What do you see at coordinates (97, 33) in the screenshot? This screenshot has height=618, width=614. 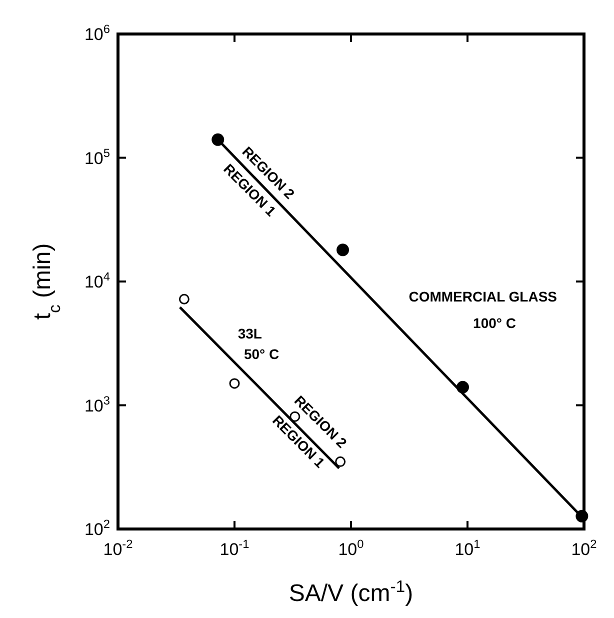 I see `y-tick-label: 10$^{6}$` at bounding box center [97, 33].